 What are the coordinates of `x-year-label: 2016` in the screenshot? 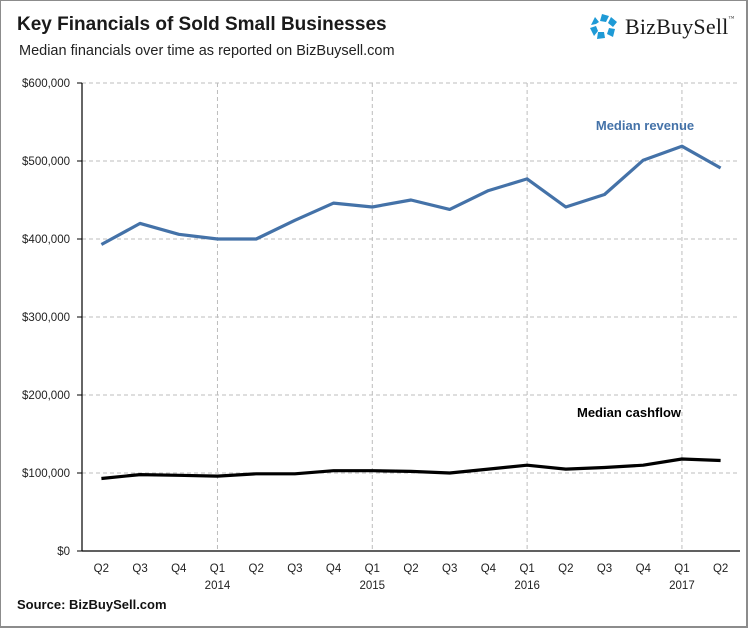 It's located at (527, 586).